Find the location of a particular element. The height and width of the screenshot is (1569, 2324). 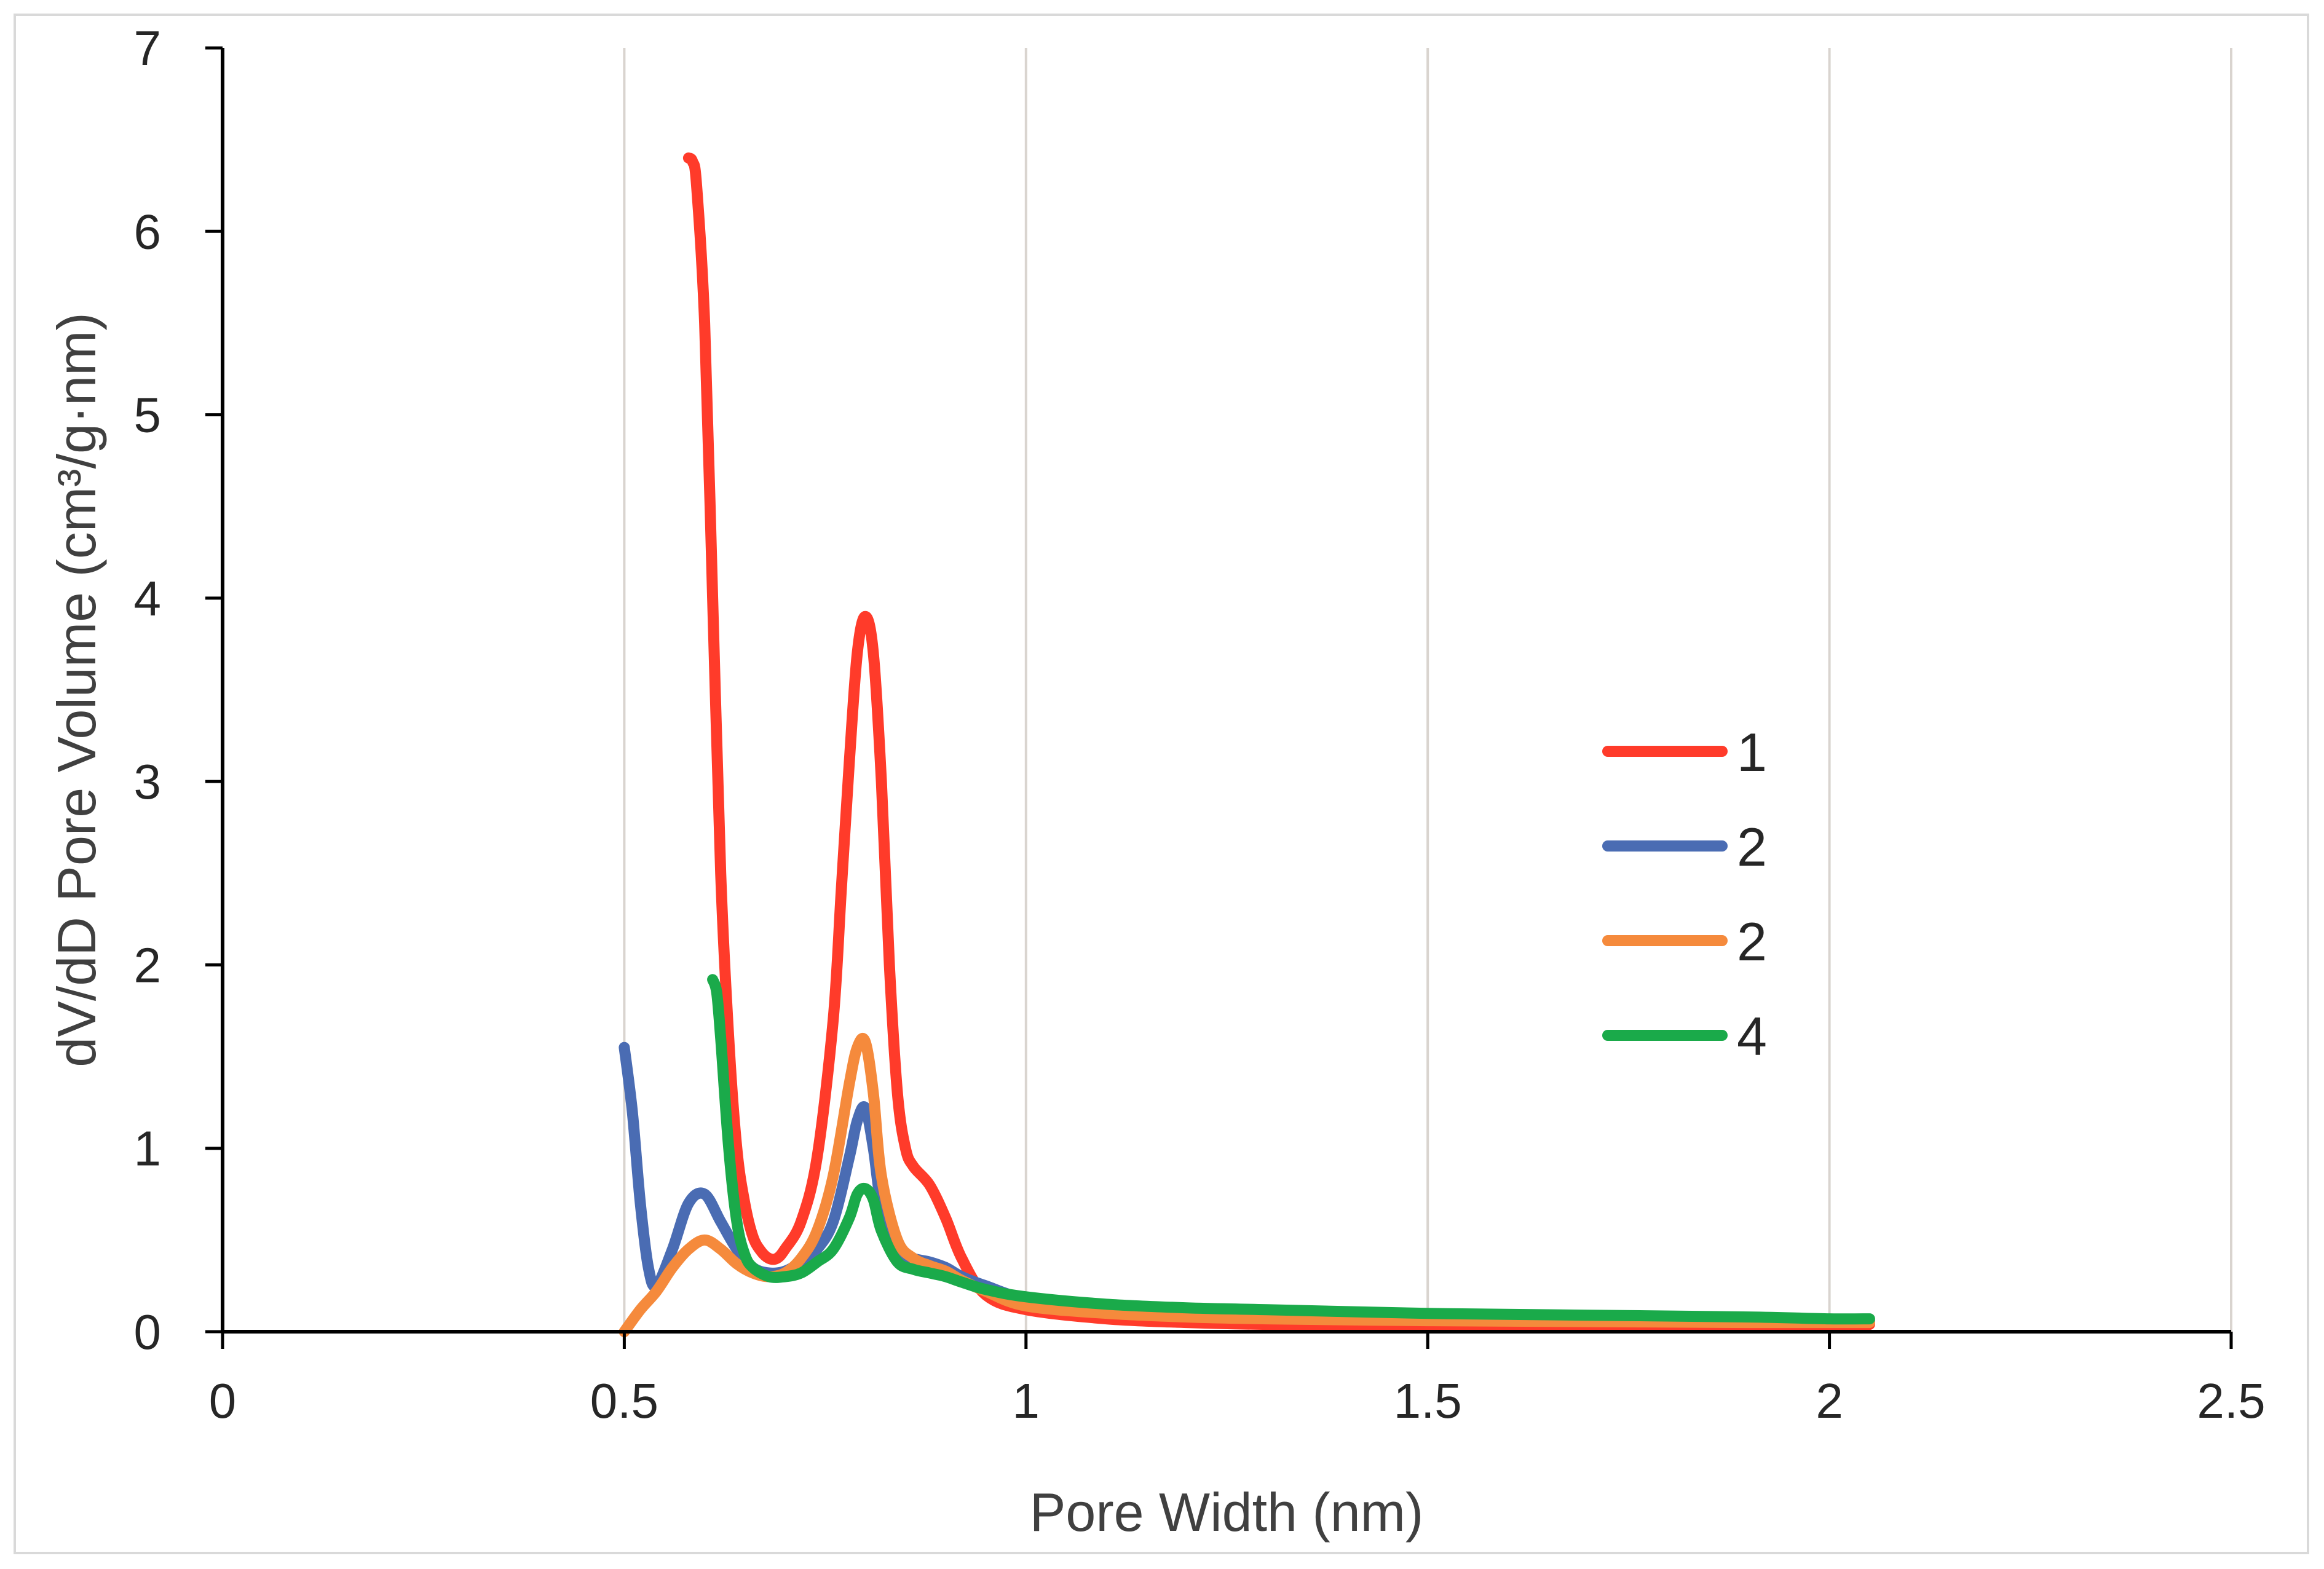

x-axis-title: Pore Width (nm) is located at coordinates (1227, 1512).